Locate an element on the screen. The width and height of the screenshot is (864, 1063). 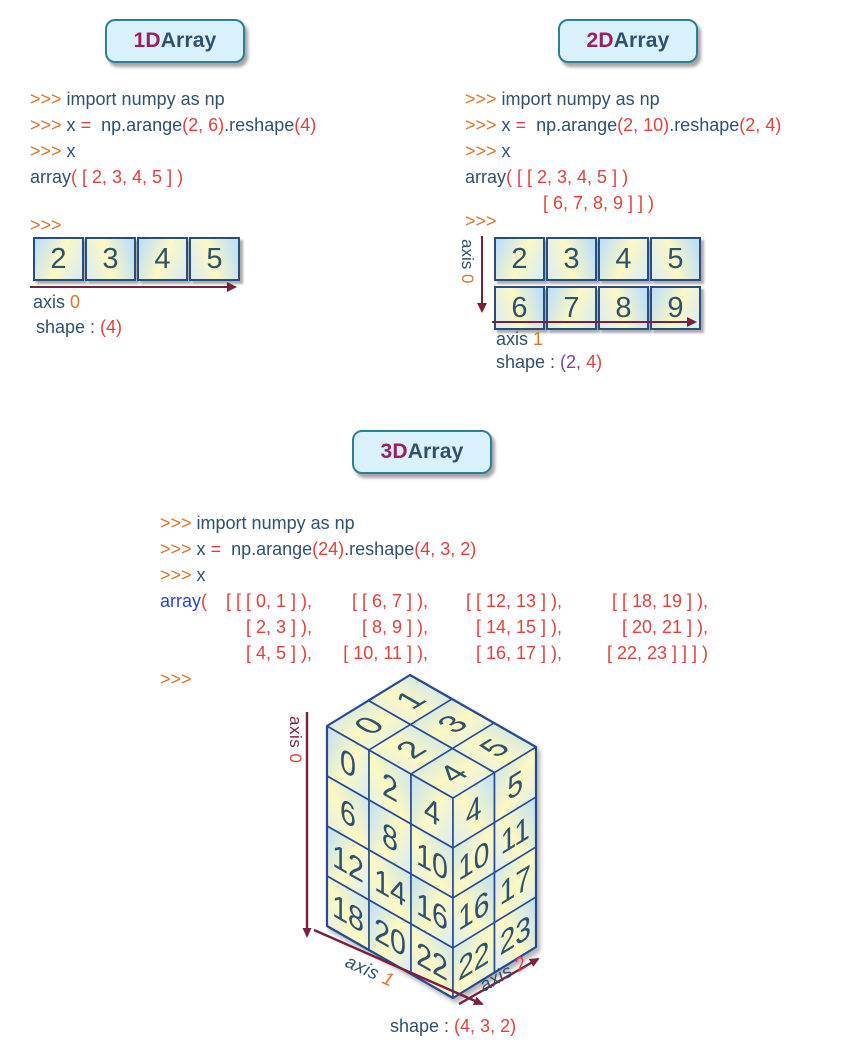
1d-python-prompt: >>> is located at coordinates (46, 225).